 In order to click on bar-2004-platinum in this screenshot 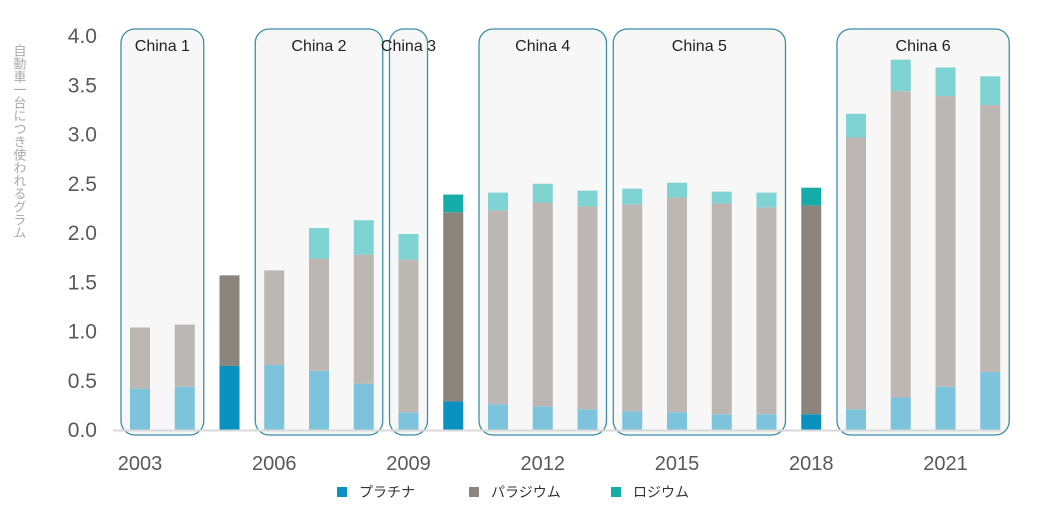, I will do `click(184, 408)`.